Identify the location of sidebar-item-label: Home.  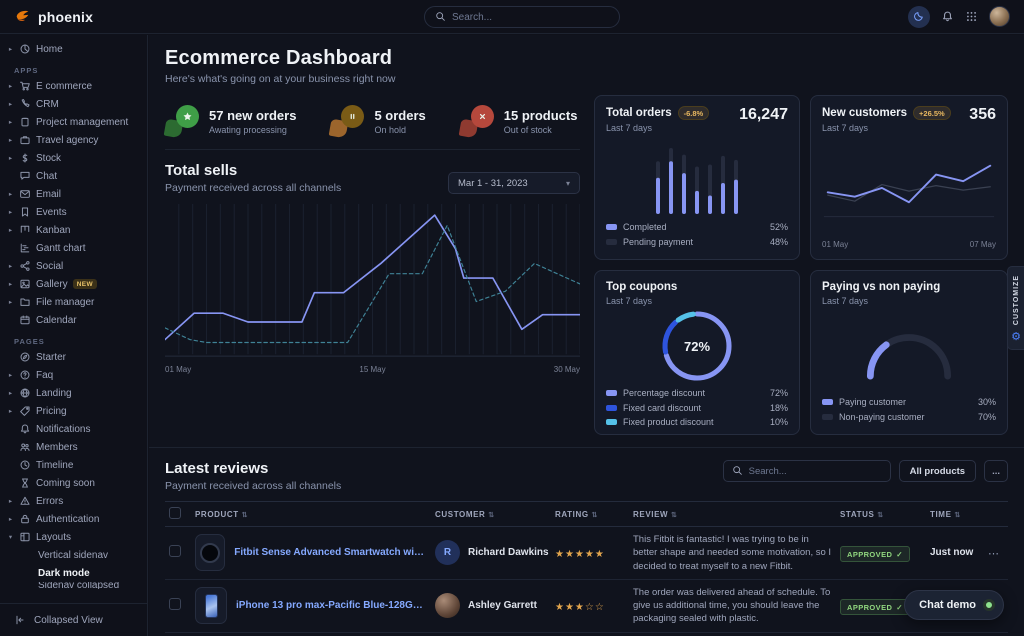
(49, 49).